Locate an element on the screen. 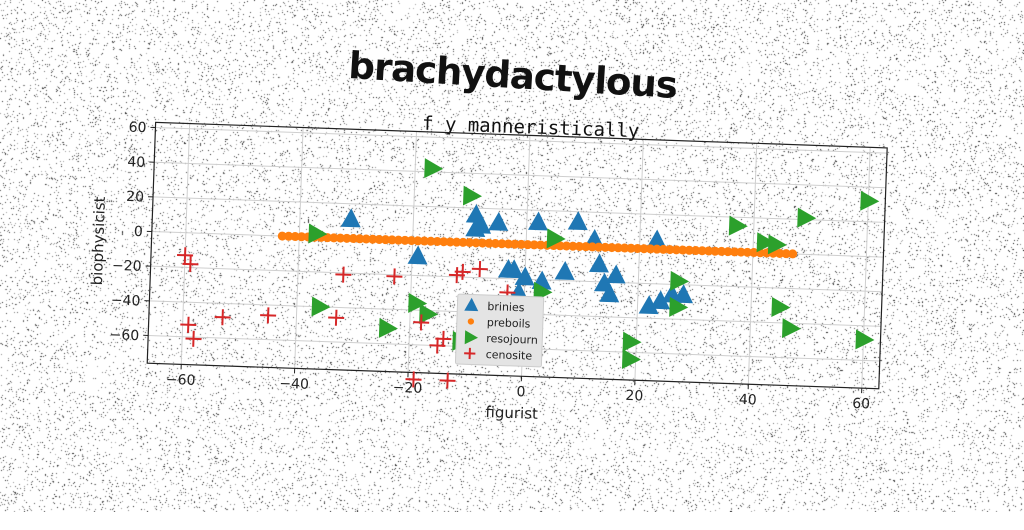 The height and width of the screenshot is (530, 1024). x-tick-label: 60 is located at coordinates (861, 404).